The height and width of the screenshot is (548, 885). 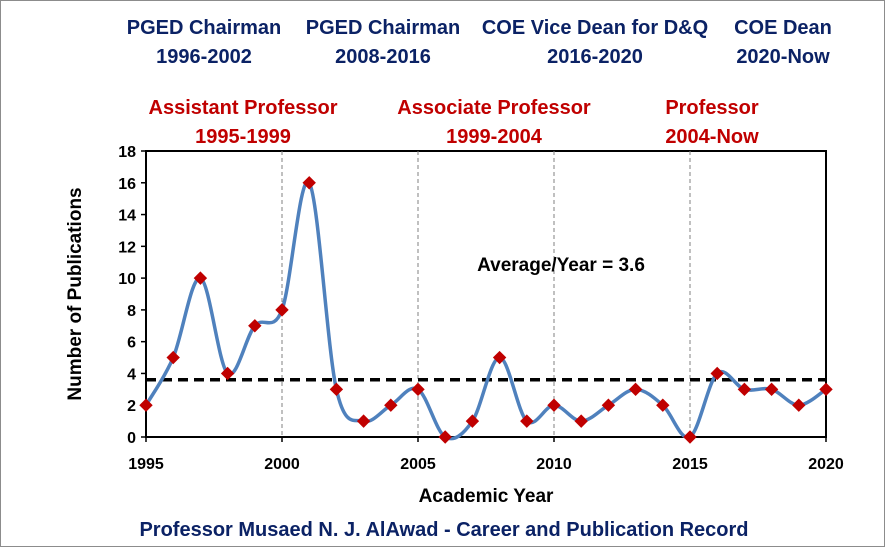 What do you see at coordinates (472, 421) in the screenshot?
I see `data-point-2007` at bounding box center [472, 421].